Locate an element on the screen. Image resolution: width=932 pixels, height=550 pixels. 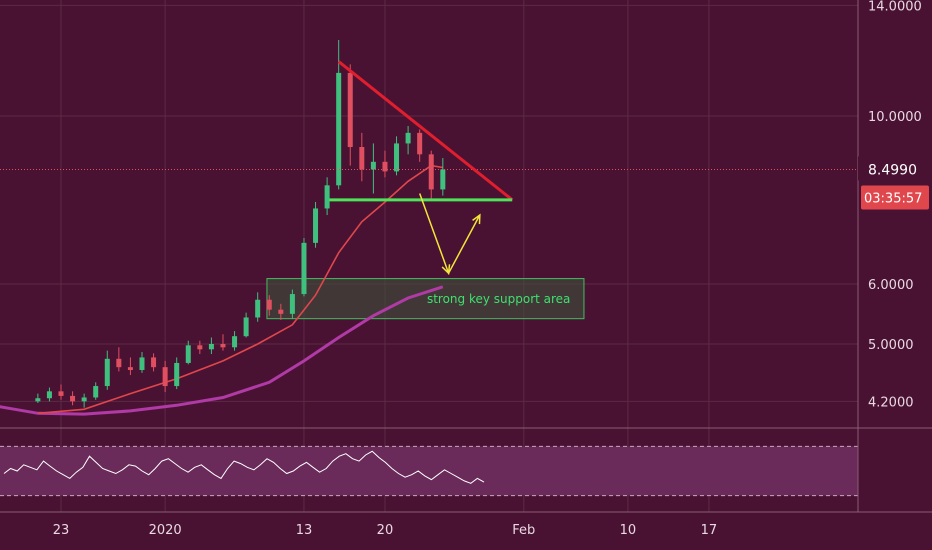
rsi-band is located at coordinates (429, 471).